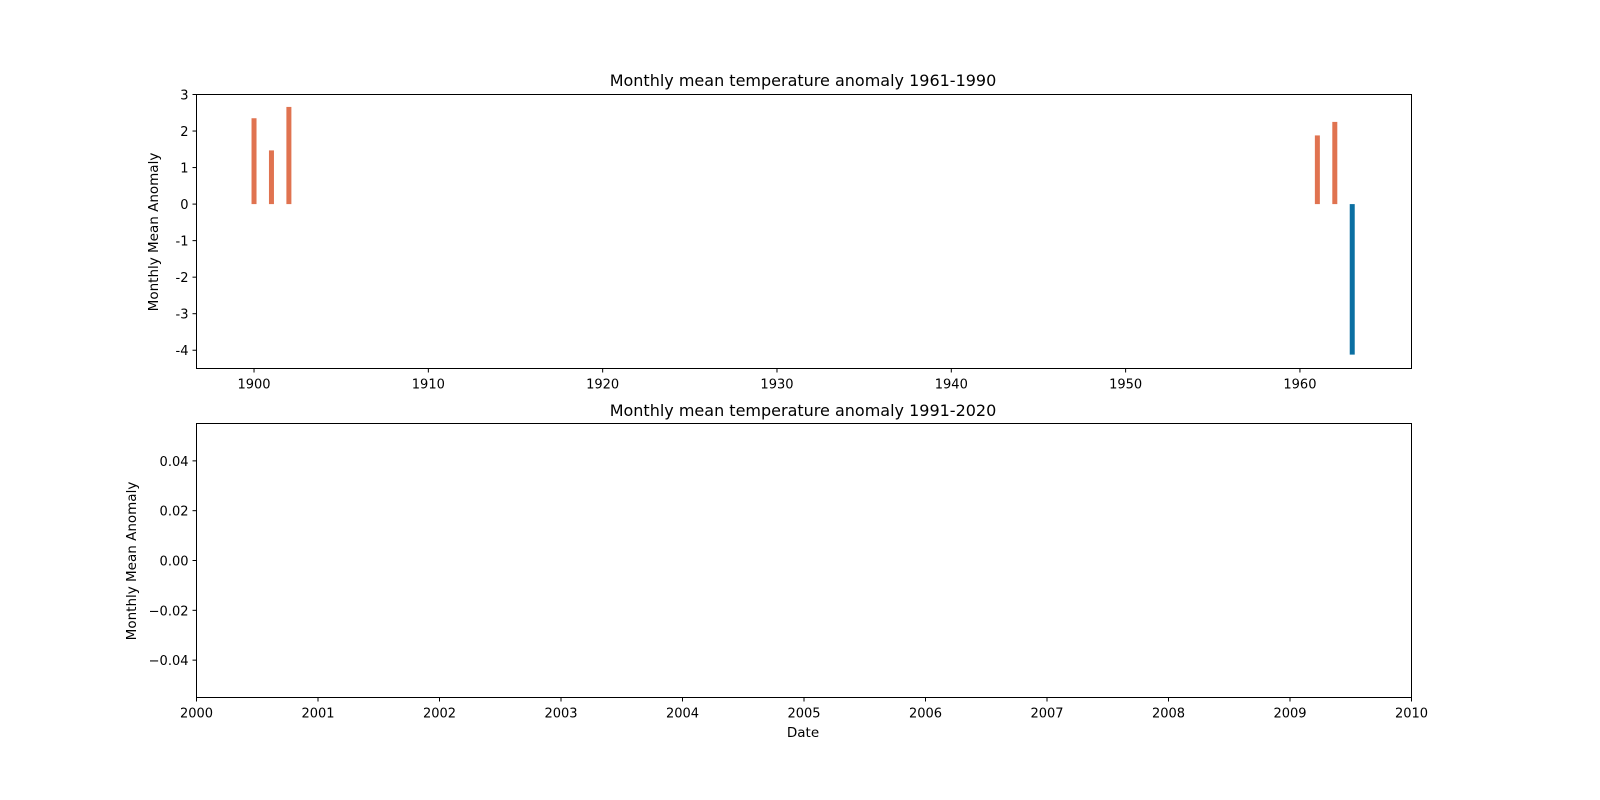  What do you see at coordinates (186, 224) in the screenshot?
I see `chart-top-y-ticks: 3 2 1 0 -1 -2 -3 -4` at bounding box center [186, 224].